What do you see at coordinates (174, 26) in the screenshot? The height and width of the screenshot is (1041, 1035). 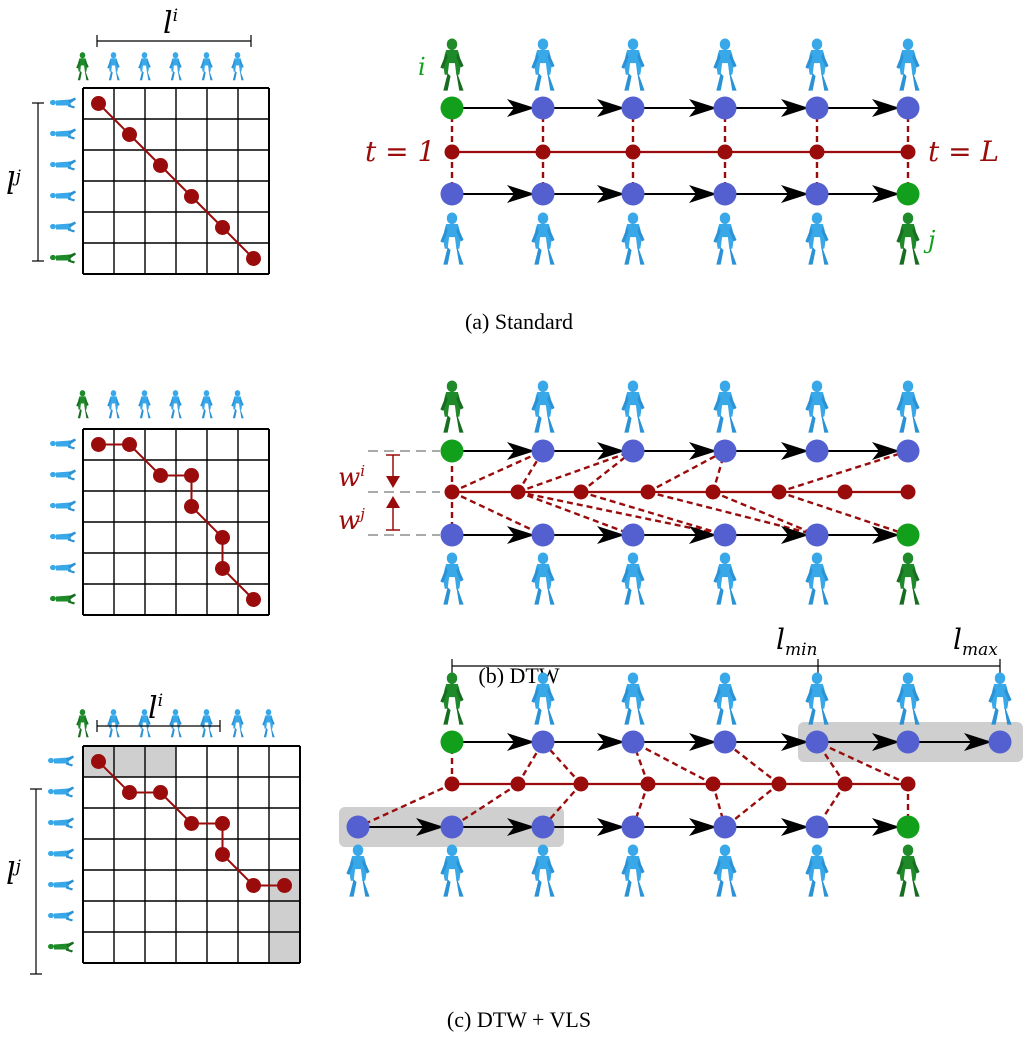 I see `li-bracket: li` at bounding box center [174, 26].